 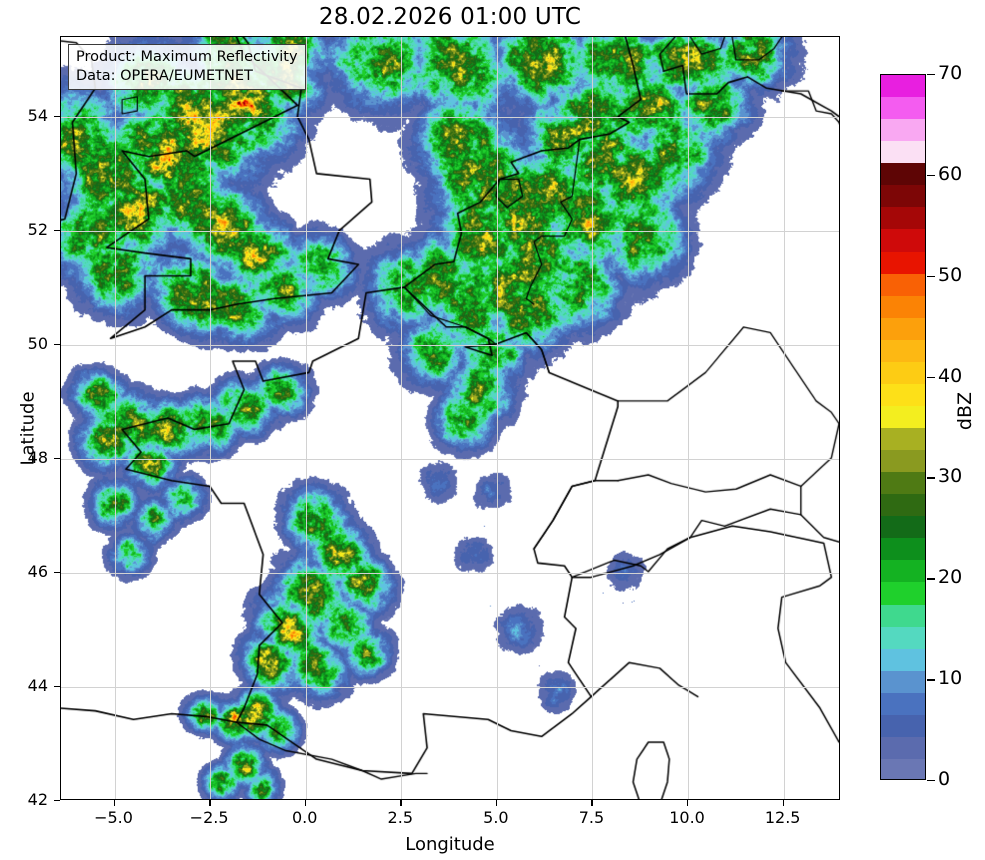 What do you see at coordinates (400, 817) in the screenshot?
I see `x-tick-label: 2.5` at bounding box center [400, 817].